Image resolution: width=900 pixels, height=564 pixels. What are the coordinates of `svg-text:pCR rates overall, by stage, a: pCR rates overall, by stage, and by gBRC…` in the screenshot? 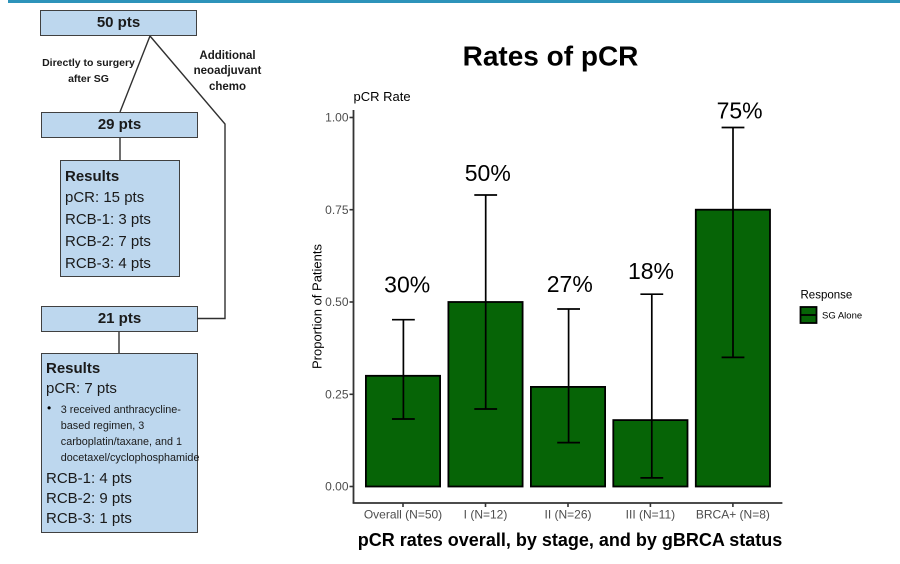 It's located at (570, 540).